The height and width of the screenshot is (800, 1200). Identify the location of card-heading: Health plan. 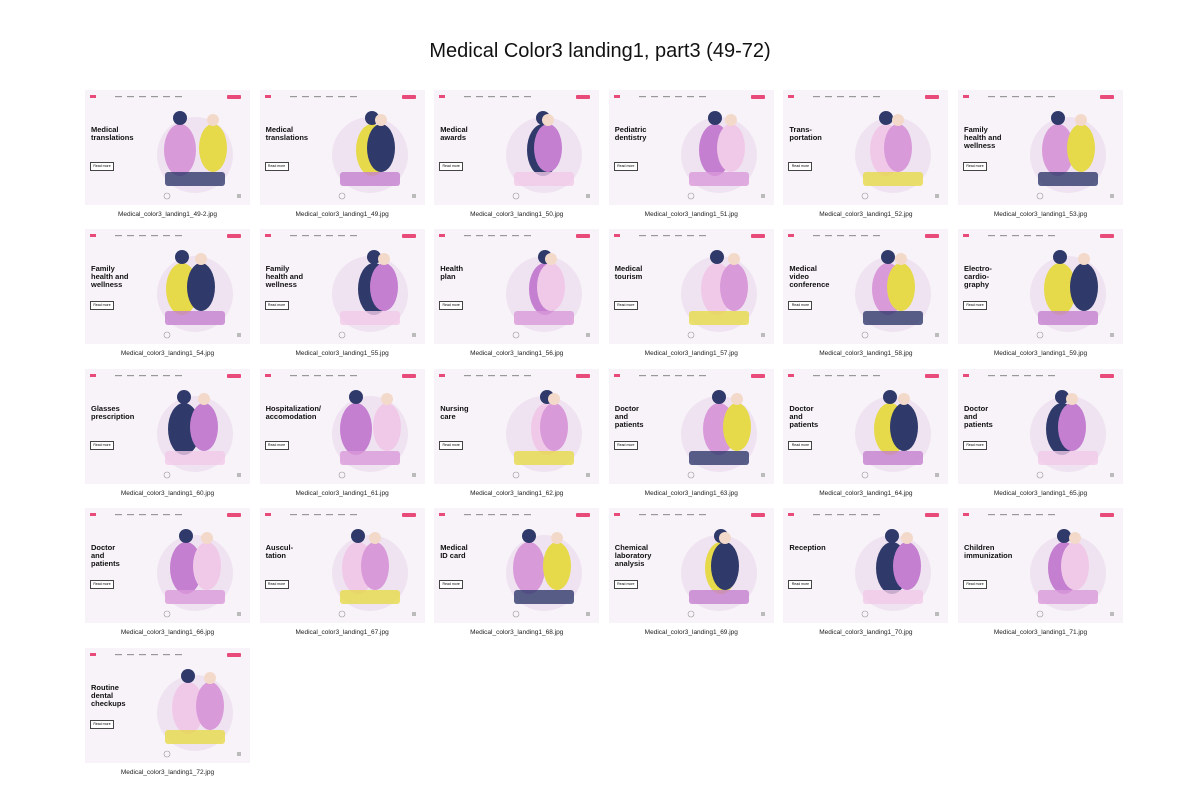
(452, 273).